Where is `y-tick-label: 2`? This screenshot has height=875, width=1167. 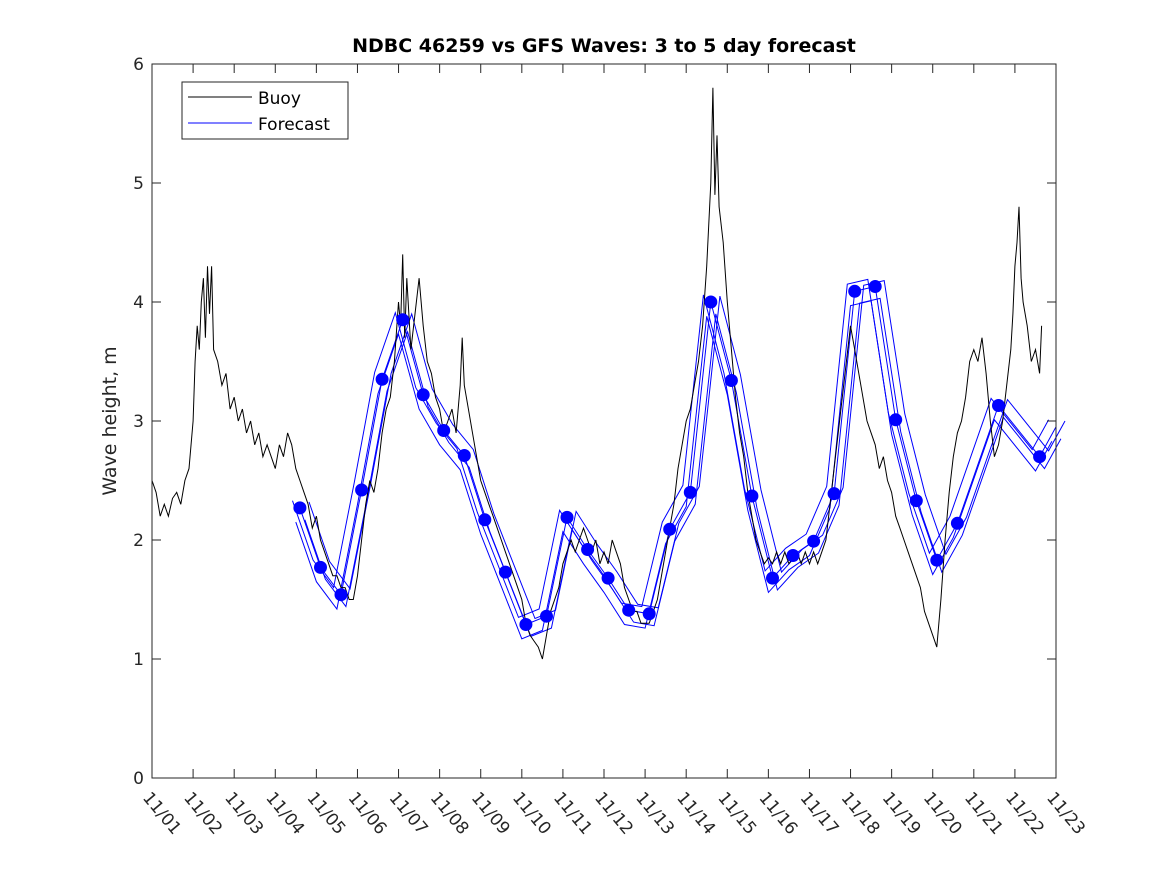 y-tick-label: 2 is located at coordinates (138, 541).